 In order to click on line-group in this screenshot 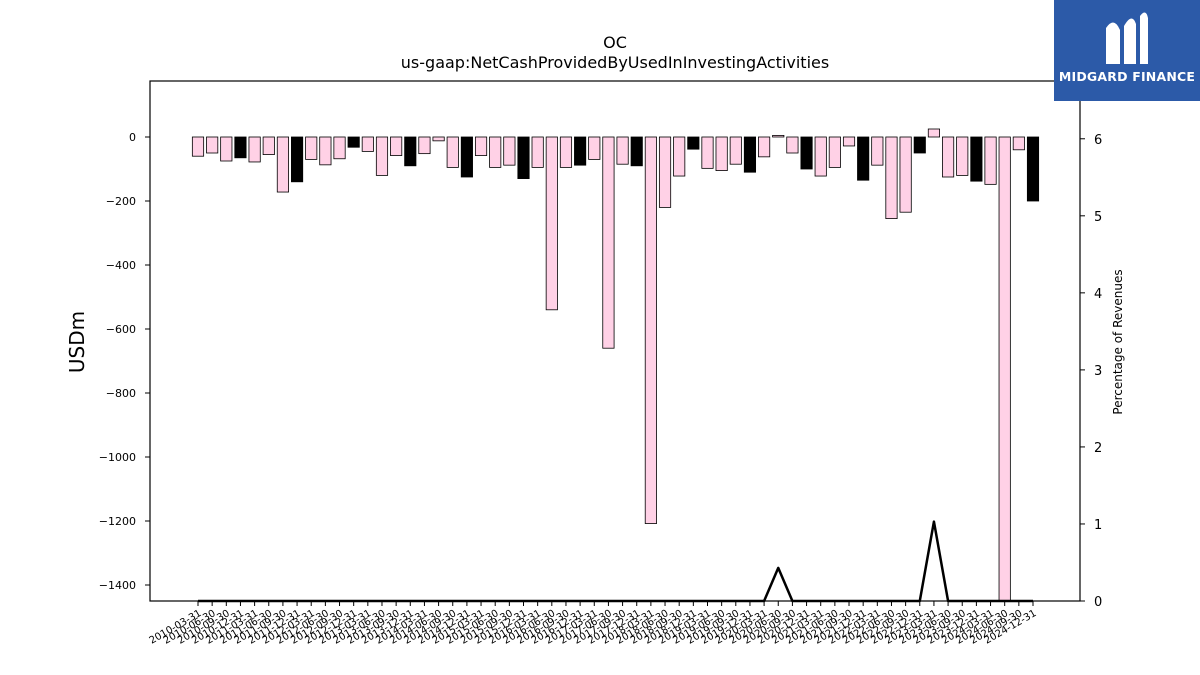, I will do `click(615, 561)`.